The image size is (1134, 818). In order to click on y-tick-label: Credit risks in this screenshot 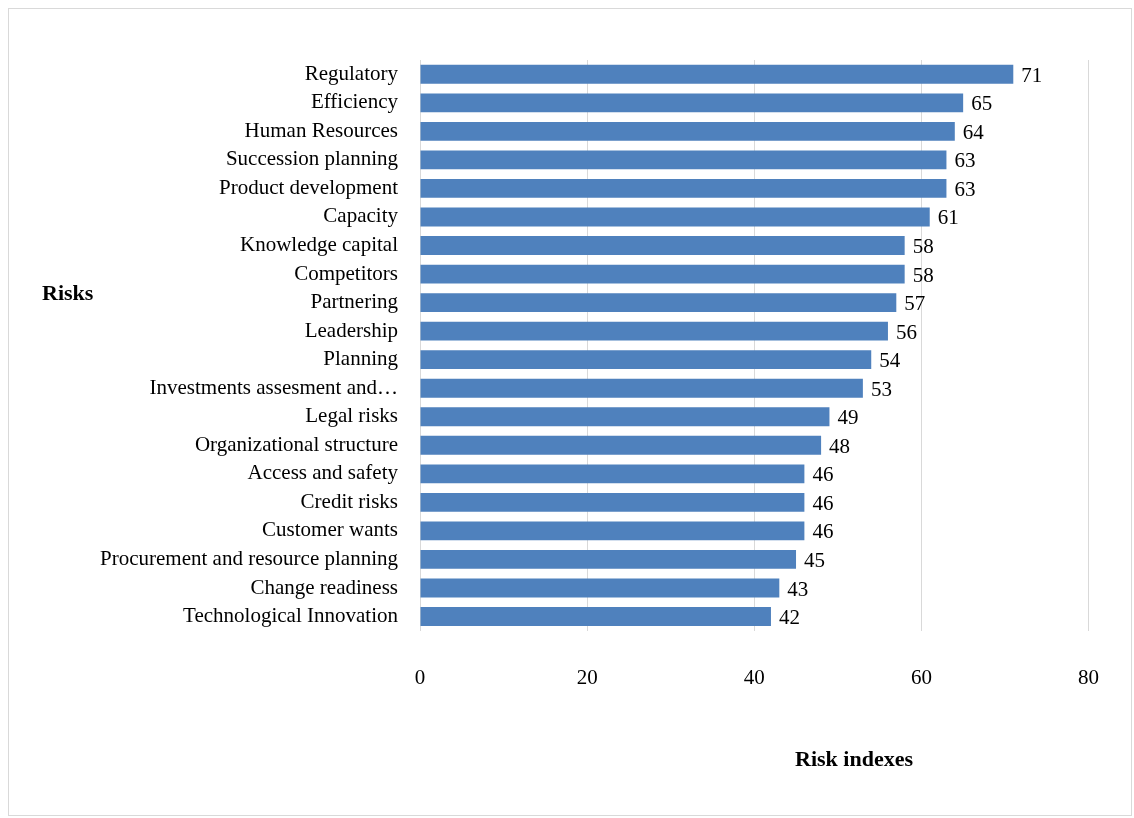, I will do `click(349, 500)`.